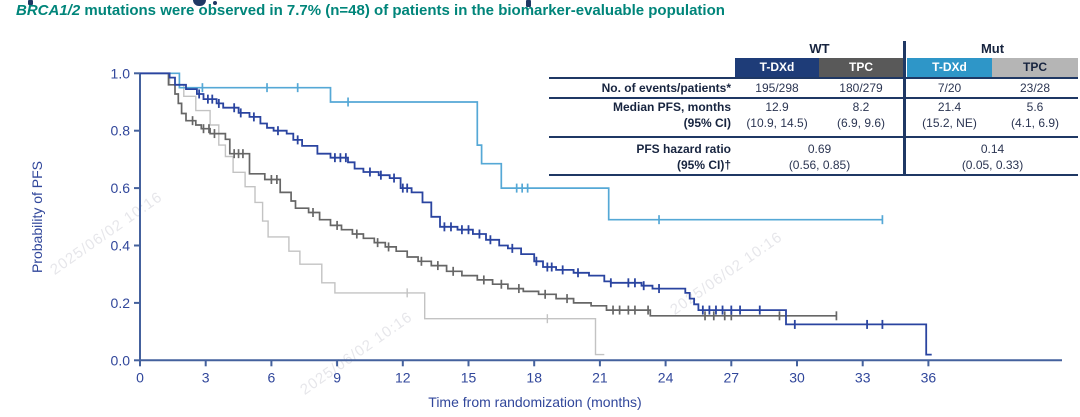 Image resolution: width=1080 pixels, height=417 pixels. What do you see at coordinates (992, 48) in the screenshot?
I see `group-header-mut: Mut` at bounding box center [992, 48].